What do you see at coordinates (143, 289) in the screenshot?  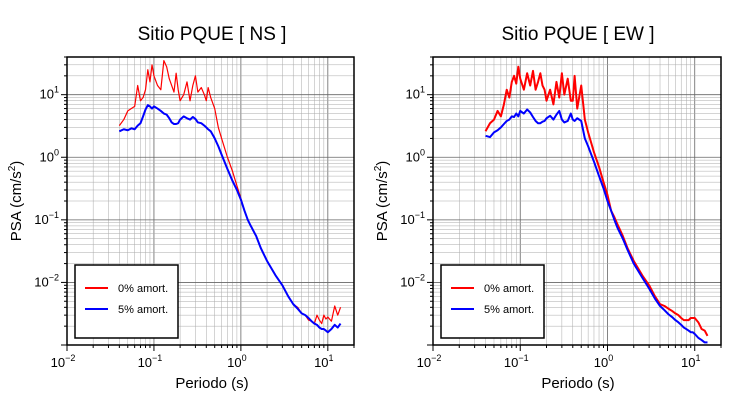 I see `chart-1-legend-label-1: 0% amort.` at bounding box center [143, 289].